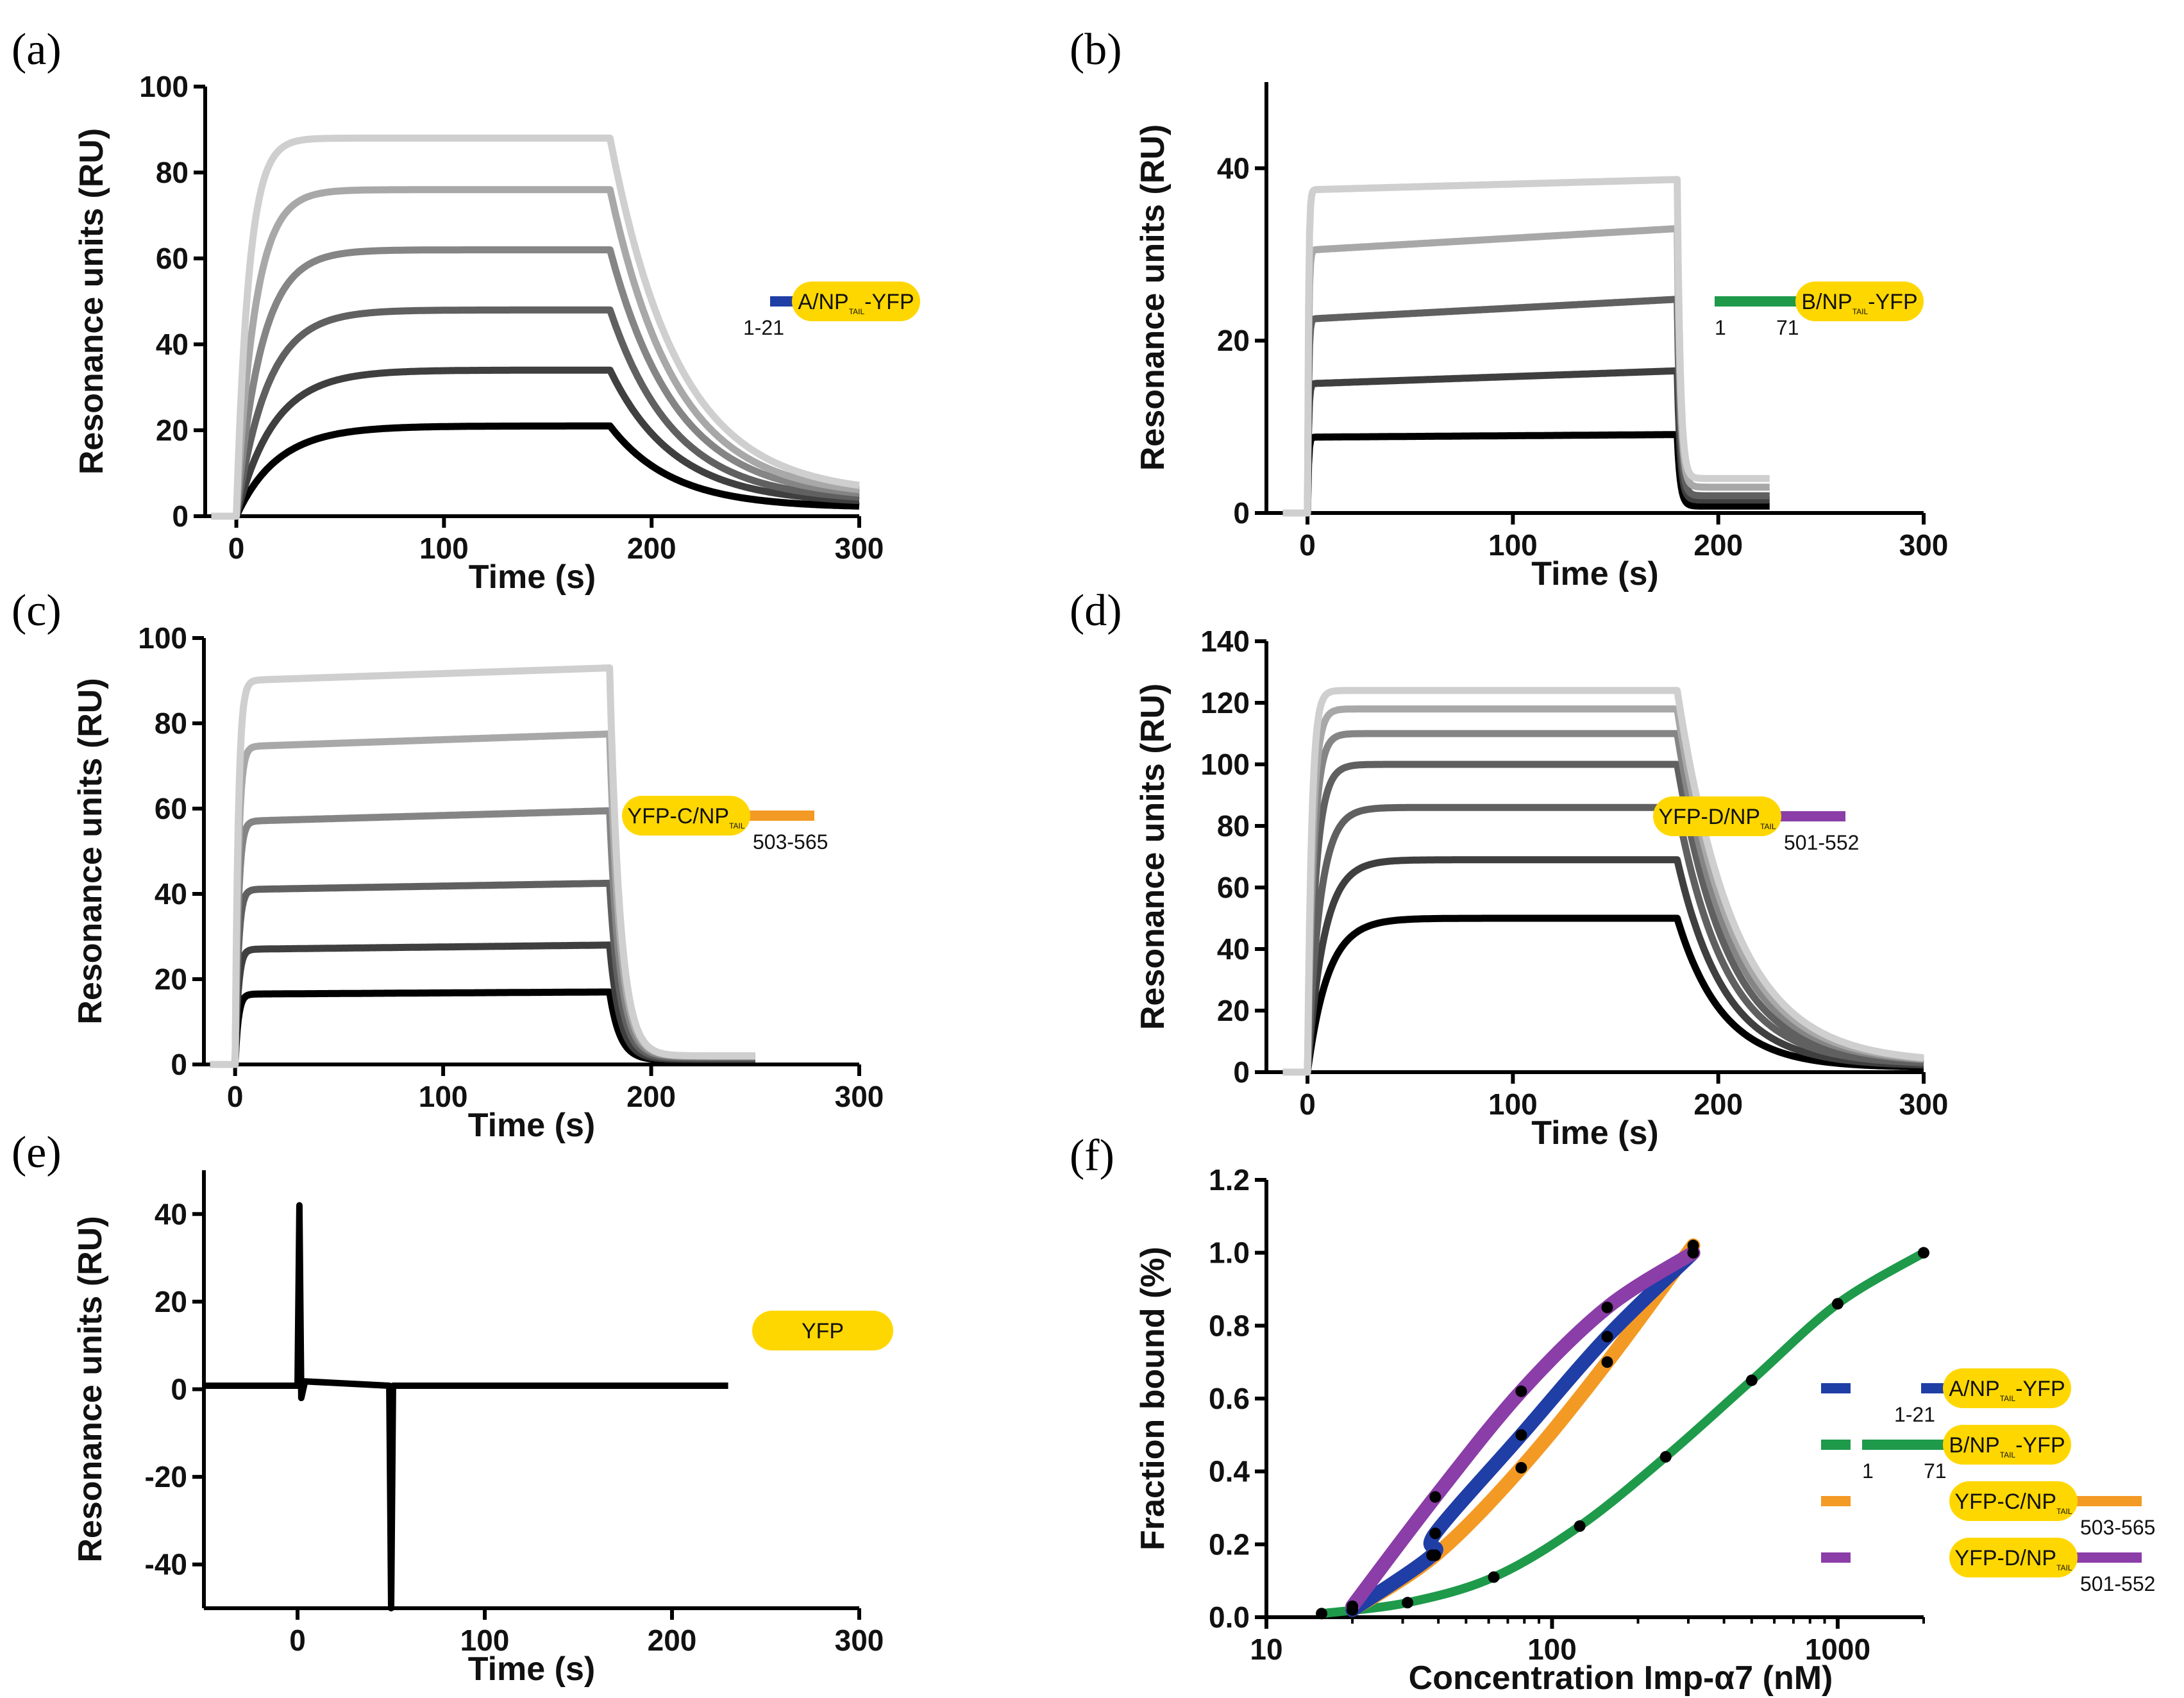 The height and width of the screenshot is (1698, 2184). Describe the element at coordinates (37, 1152) in the screenshot. I see `panel-letter: (e)` at that location.